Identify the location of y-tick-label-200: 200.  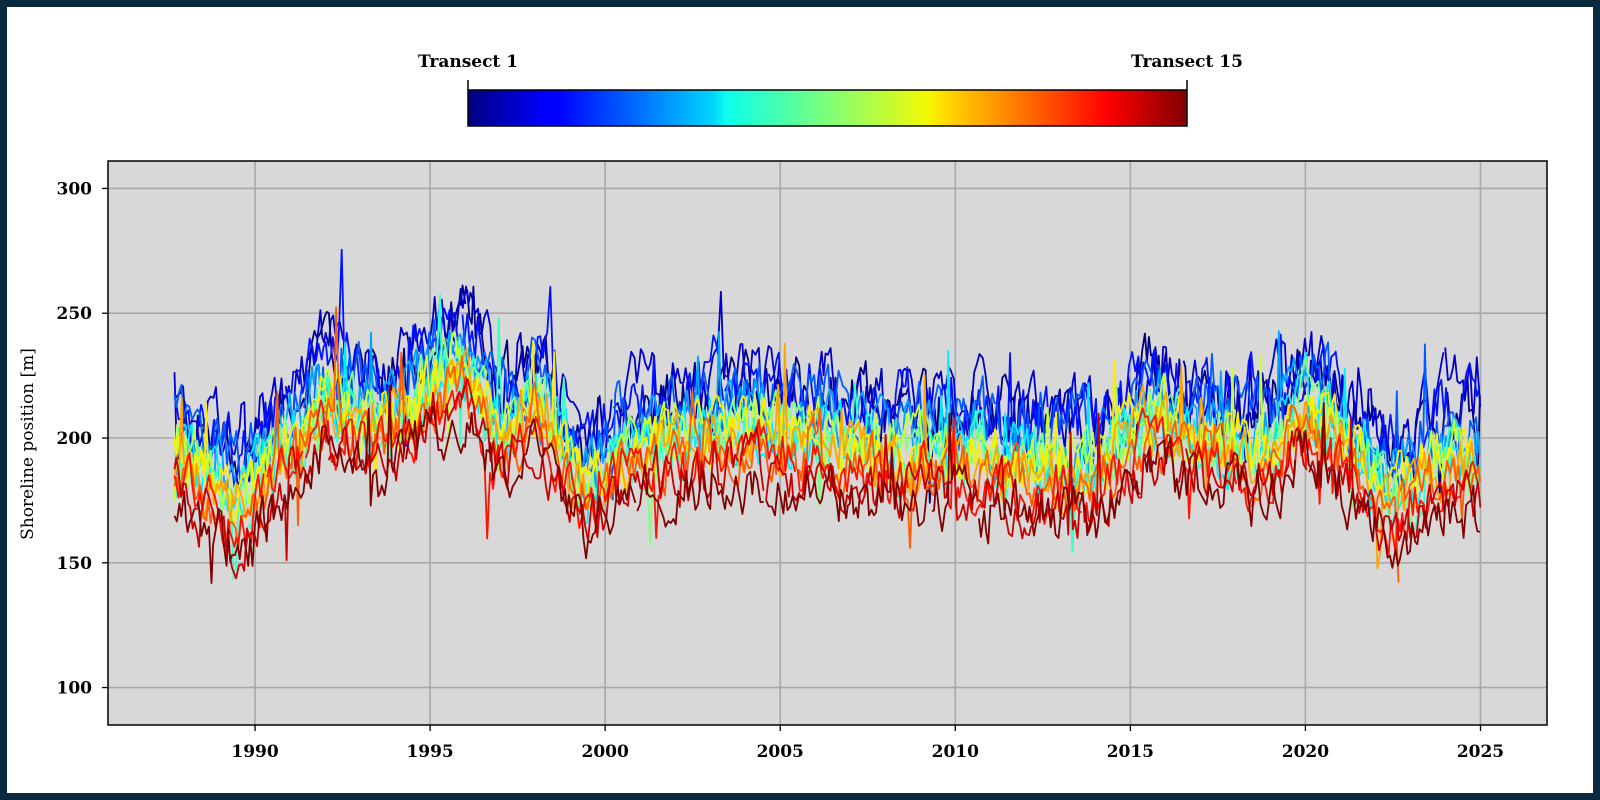
(75, 439).